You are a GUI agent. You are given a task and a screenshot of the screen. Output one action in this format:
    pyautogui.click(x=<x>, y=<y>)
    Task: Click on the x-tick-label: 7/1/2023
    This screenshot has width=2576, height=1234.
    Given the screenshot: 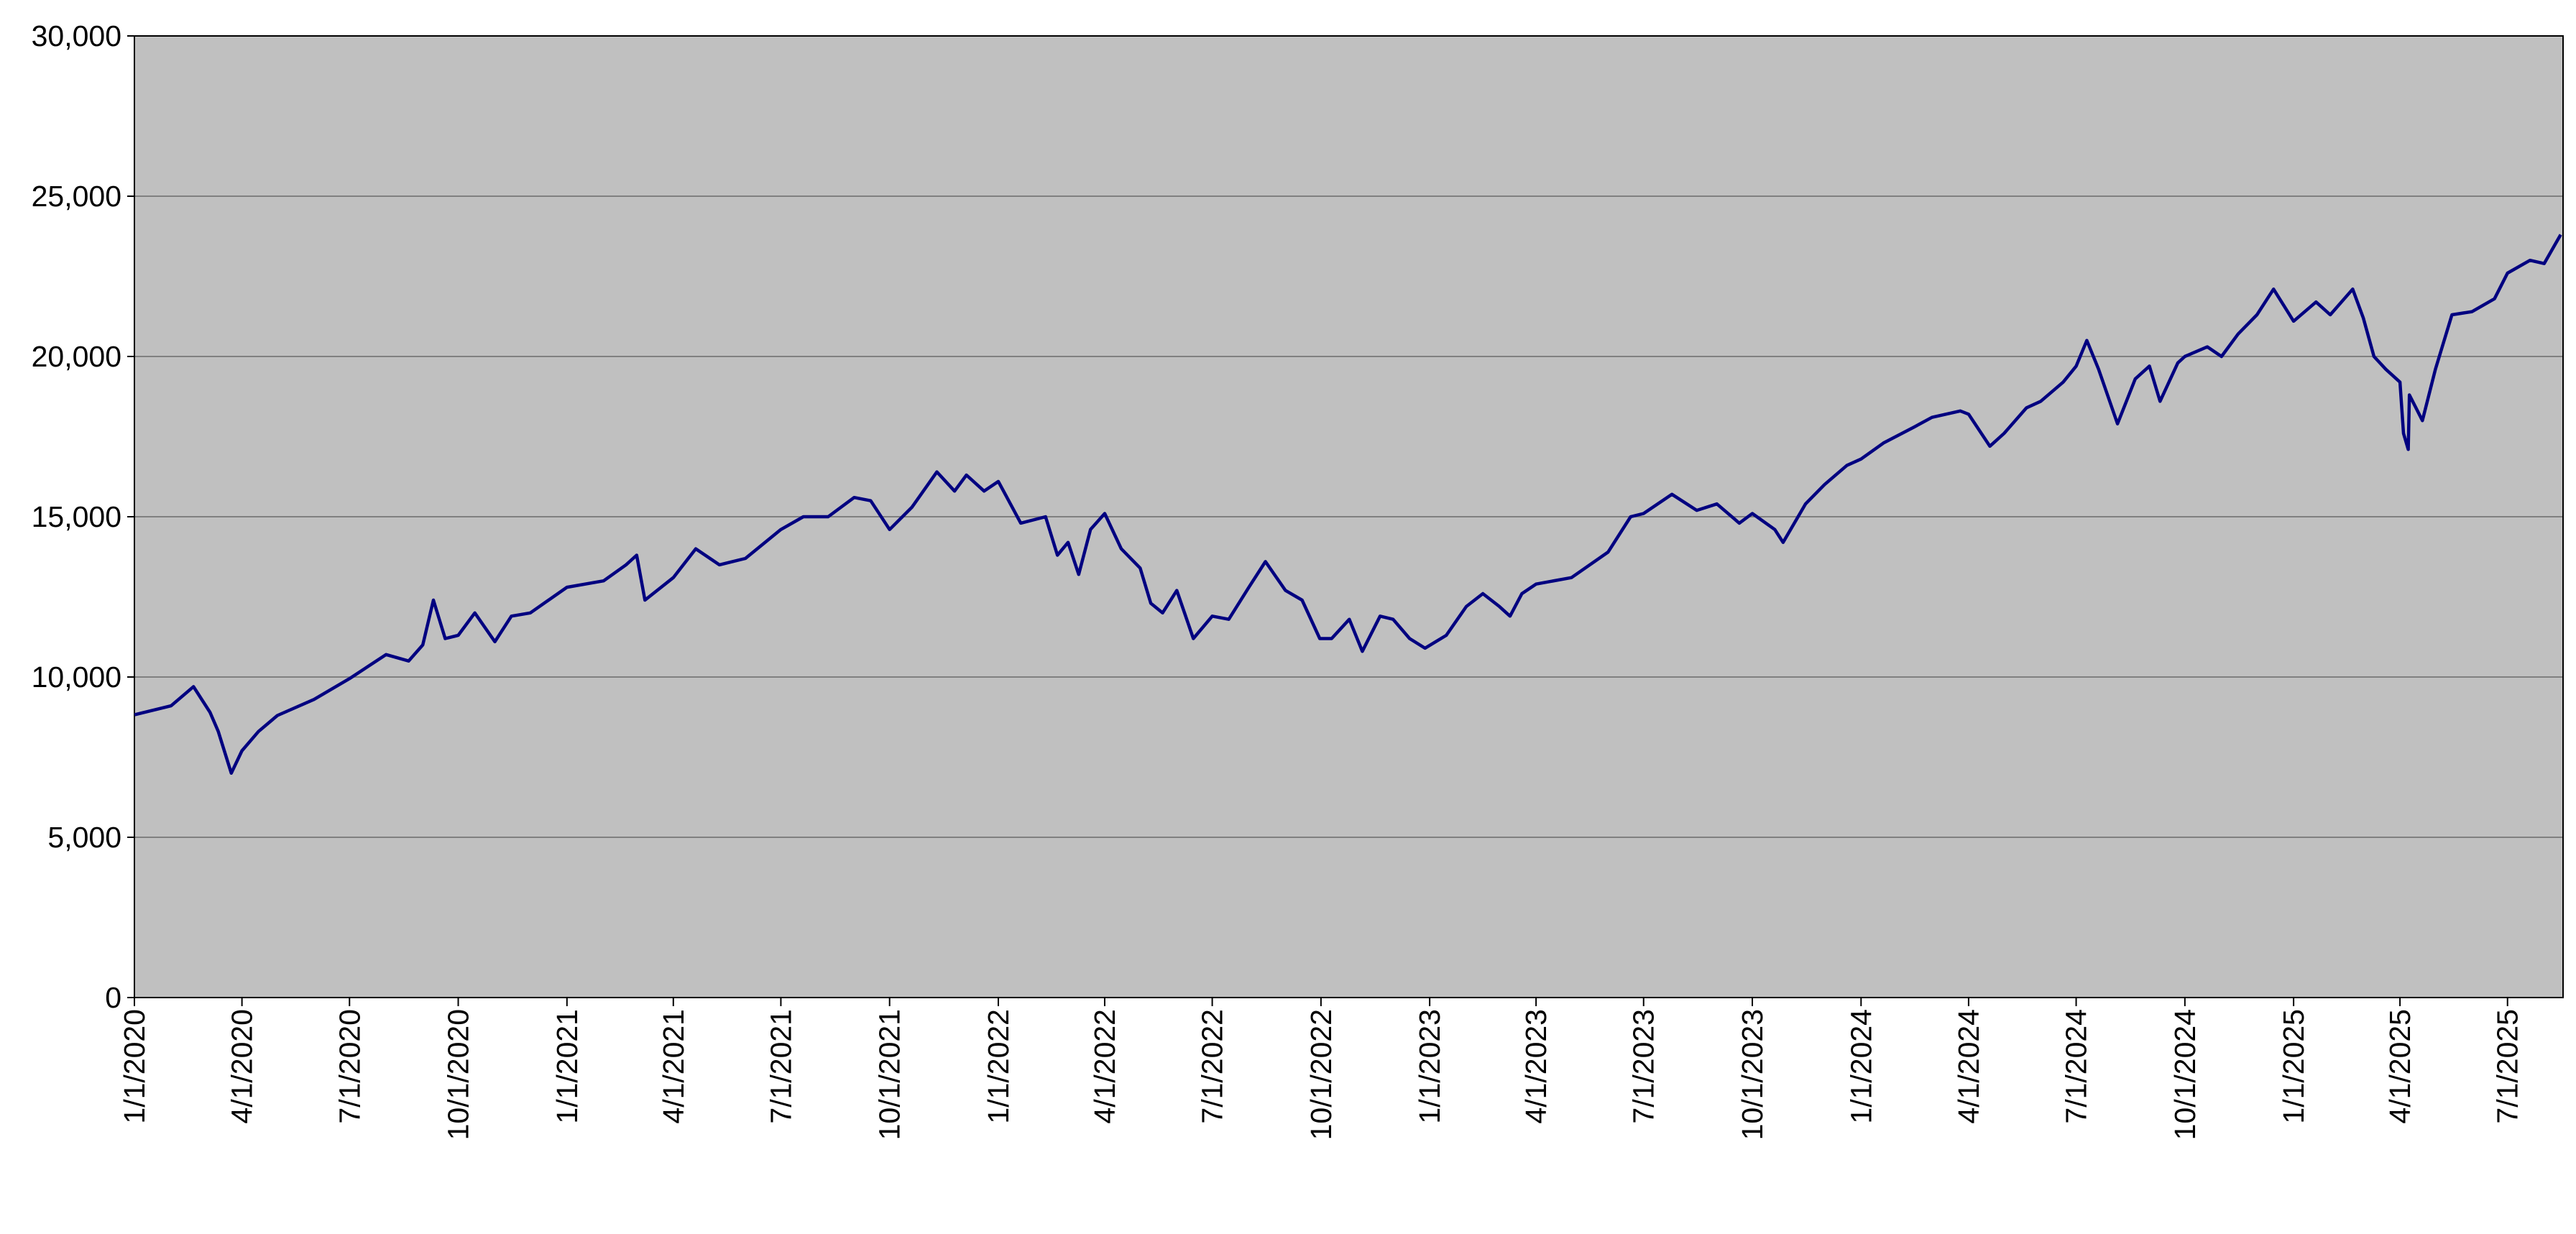 What is the action you would take?
    pyautogui.click(x=1643, y=1066)
    